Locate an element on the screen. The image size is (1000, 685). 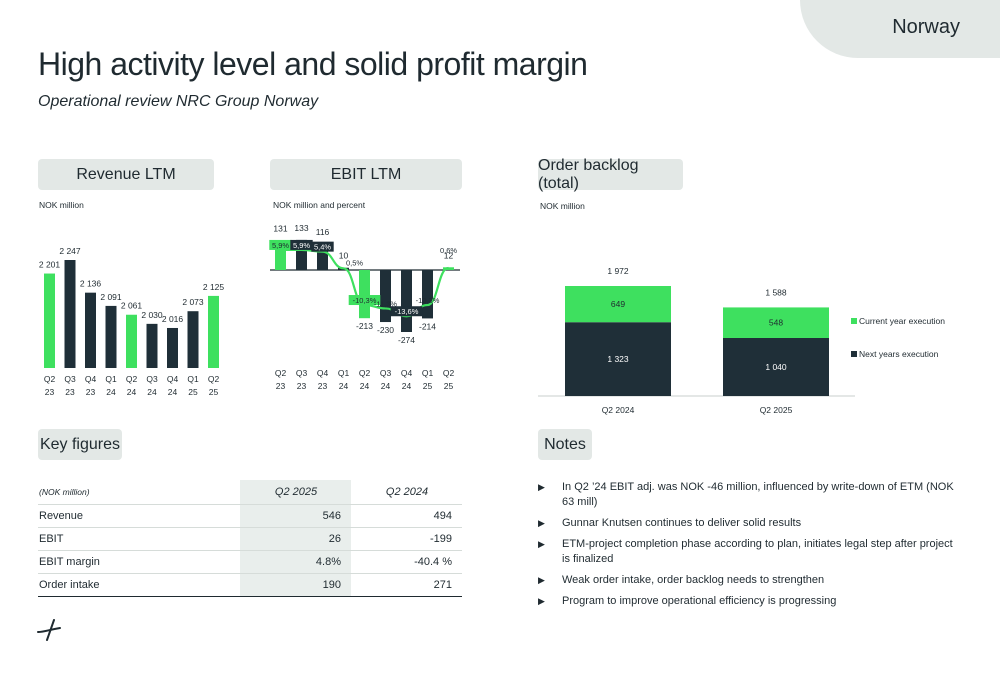
ebit-tick-quarter: Q1 is located at coordinates (428, 373).